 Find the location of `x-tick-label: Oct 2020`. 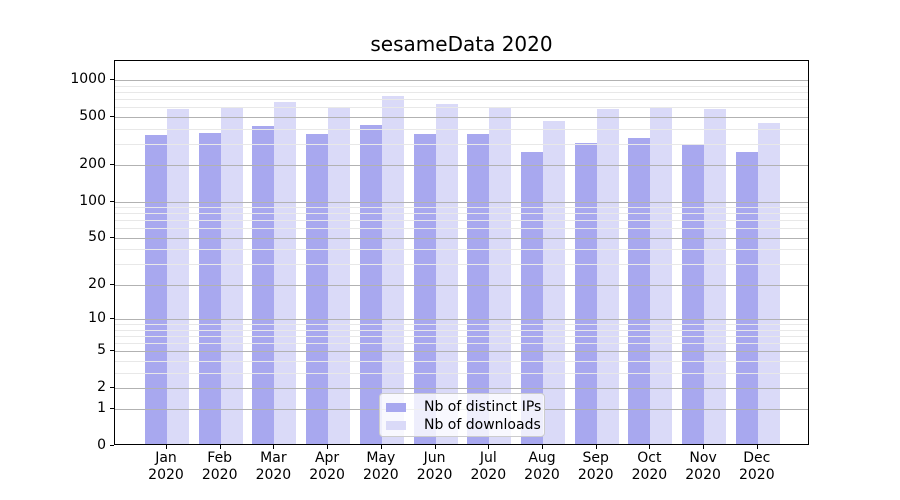

x-tick-label: Oct 2020 is located at coordinates (649, 467).